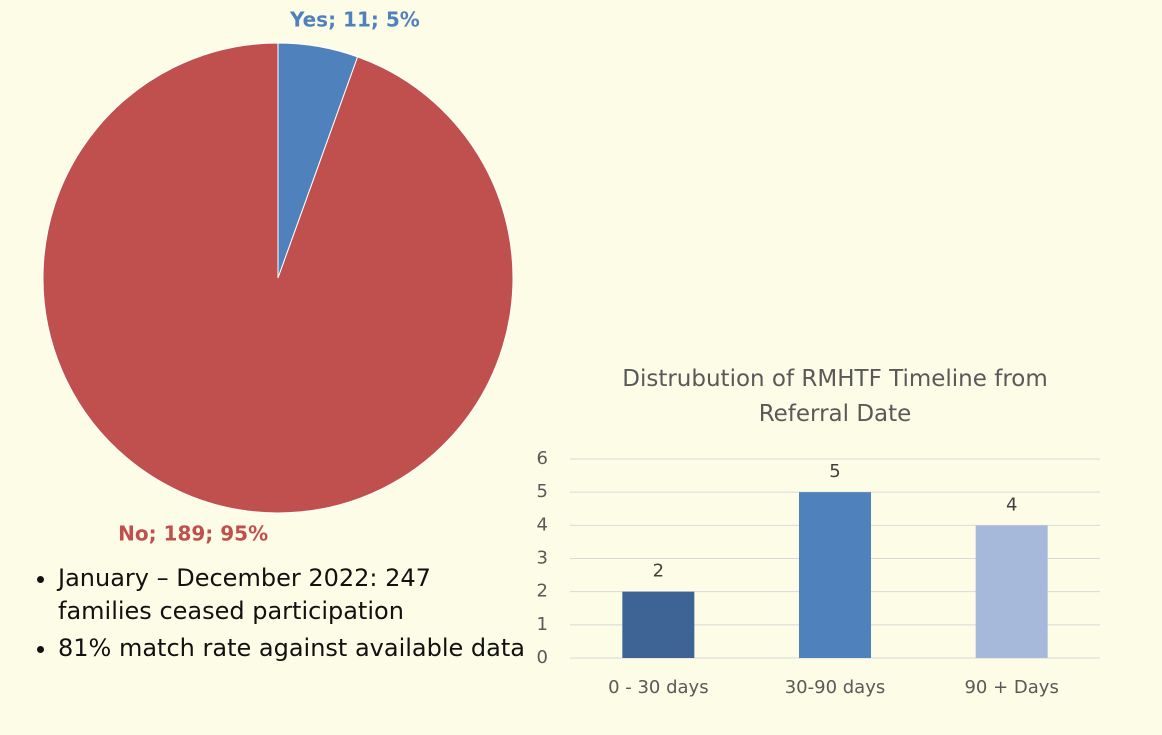 Image resolution: width=1162 pixels, height=735 pixels. I want to click on y-tick-label: 4, so click(542, 524).